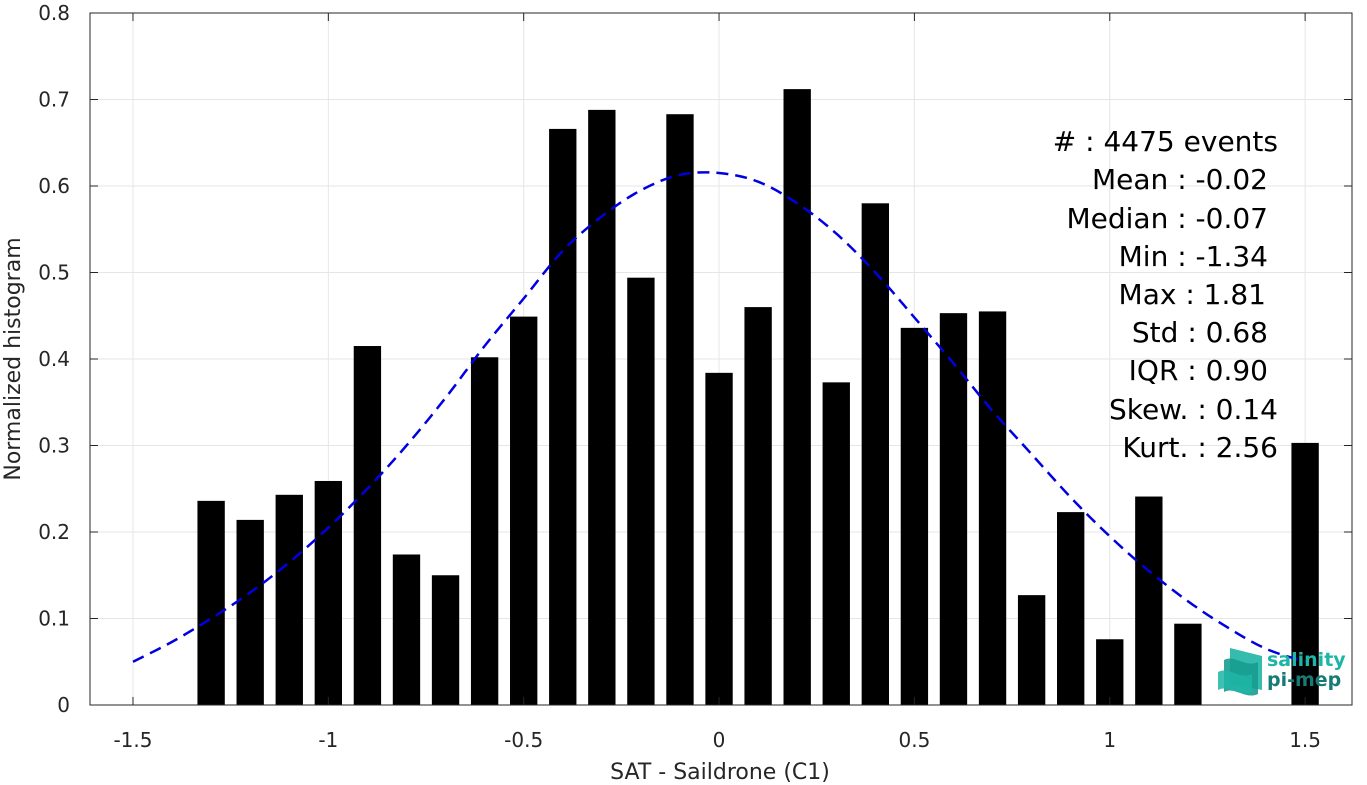 This screenshot has width=1367, height=785. What do you see at coordinates (328, 740) in the screenshot?
I see `x-tick-label: -1` at bounding box center [328, 740].